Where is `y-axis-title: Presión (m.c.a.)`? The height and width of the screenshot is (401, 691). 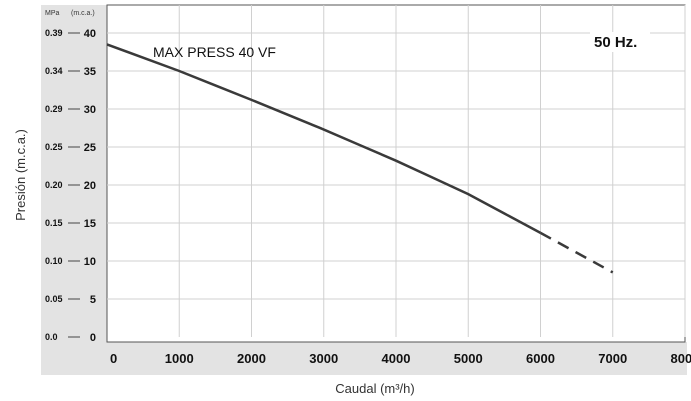 y-axis-title: Presión (m.c.a.) is located at coordinates (20, 175).